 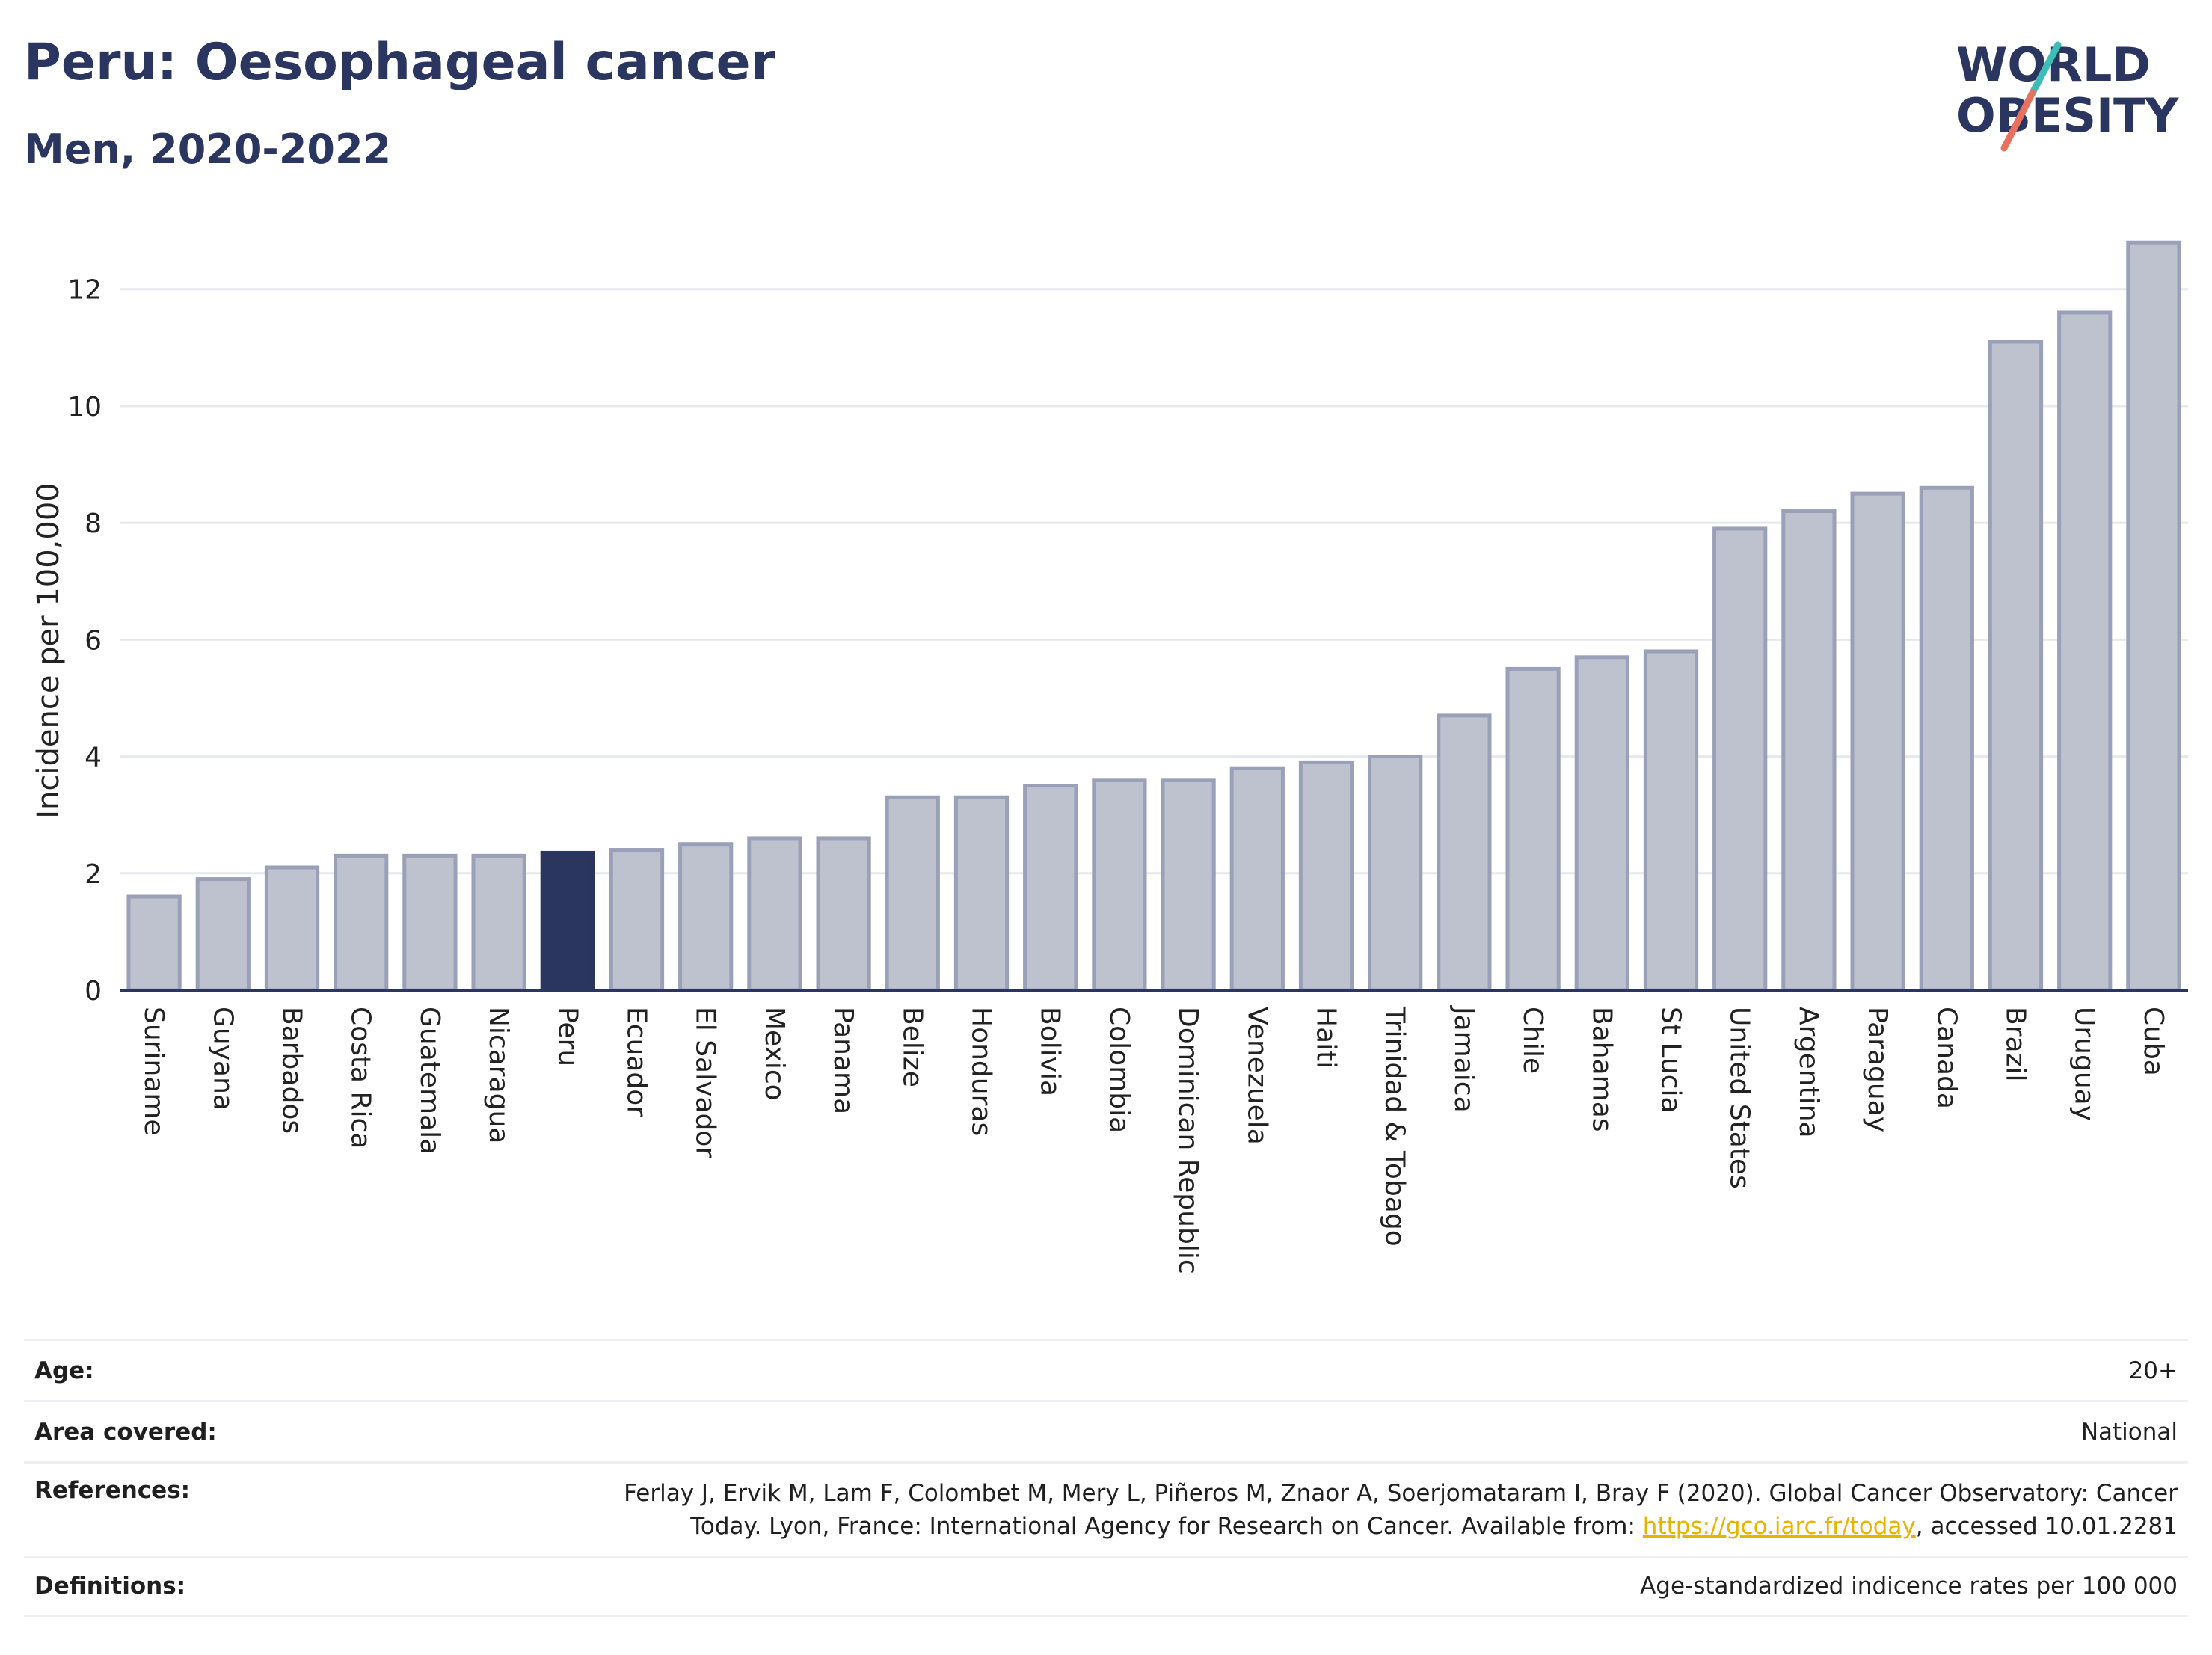 I want to click on bar-venezuela, so click(x=1257, y=879).